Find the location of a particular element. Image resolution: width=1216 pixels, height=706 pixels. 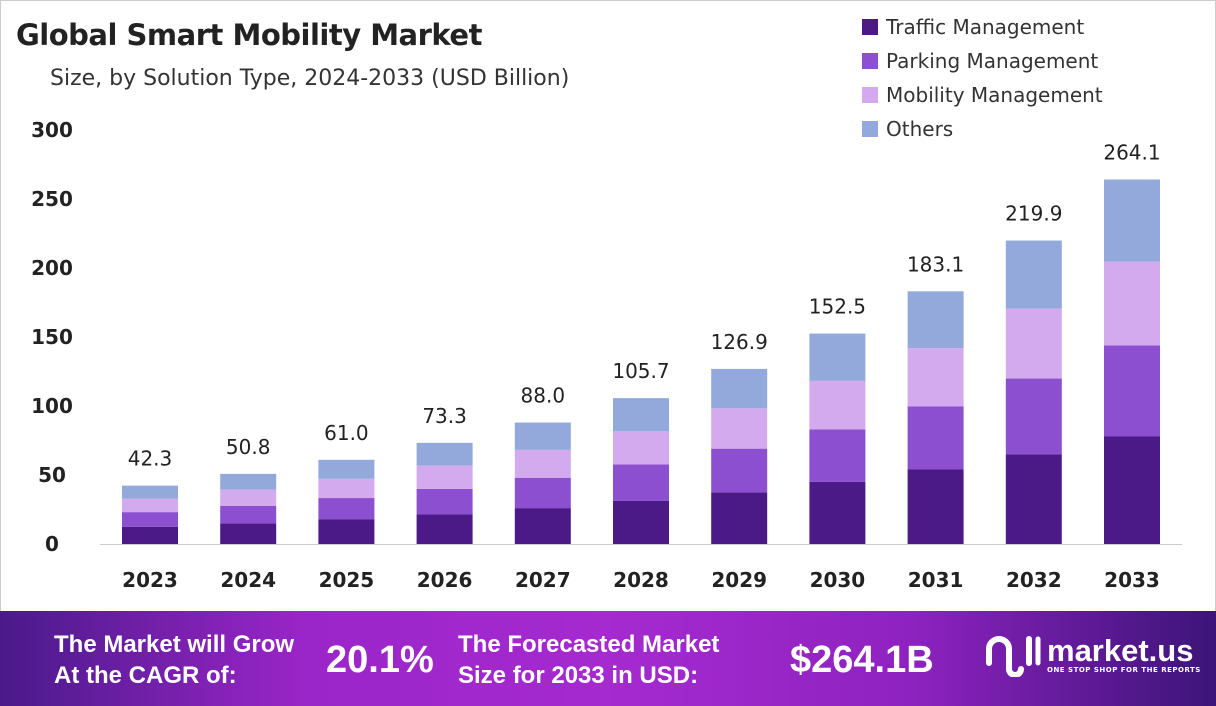

y-tick-label: 50 is located at coordinates (52, 475).